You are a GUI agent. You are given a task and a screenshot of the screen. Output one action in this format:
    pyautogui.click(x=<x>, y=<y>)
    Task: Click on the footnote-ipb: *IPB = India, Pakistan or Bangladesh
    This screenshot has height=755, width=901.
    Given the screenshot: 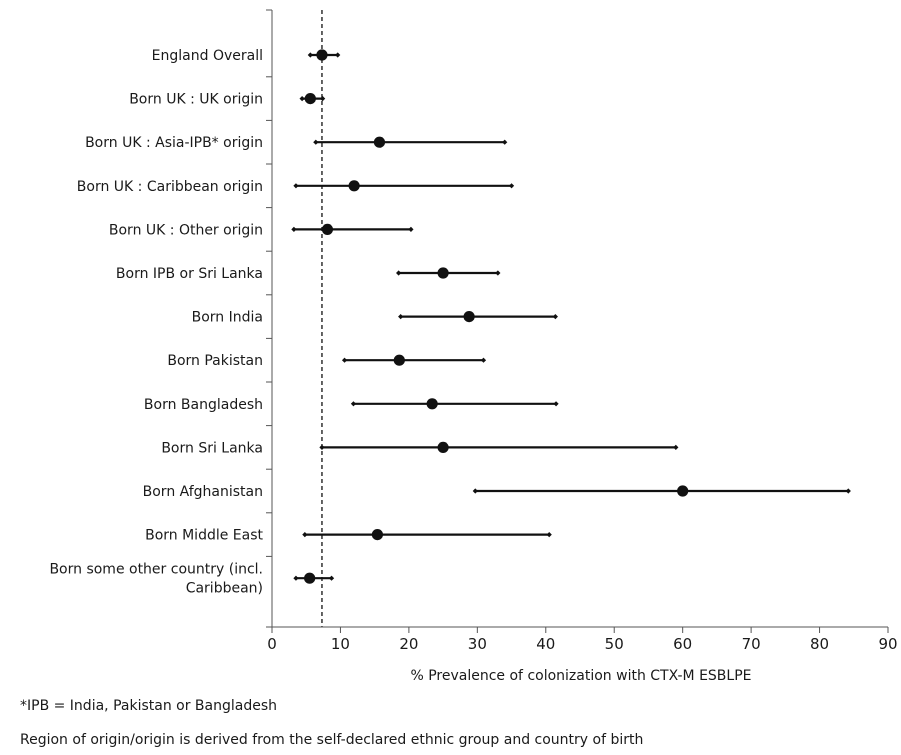 What is the action you would take?
    pyautogui.click(x=148, y=706)
    